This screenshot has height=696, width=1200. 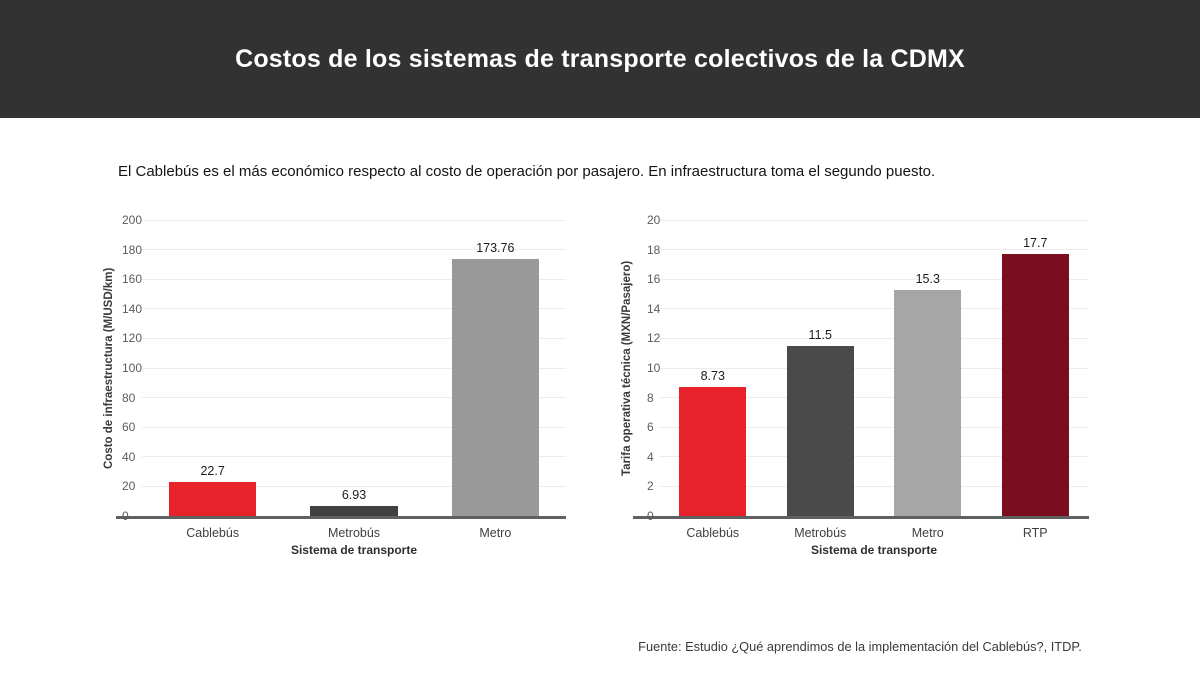 What do you see at coordinates (129, 427) in the screenshot?
I see `y-tick-label: 60` at bounding box center [129, 427].